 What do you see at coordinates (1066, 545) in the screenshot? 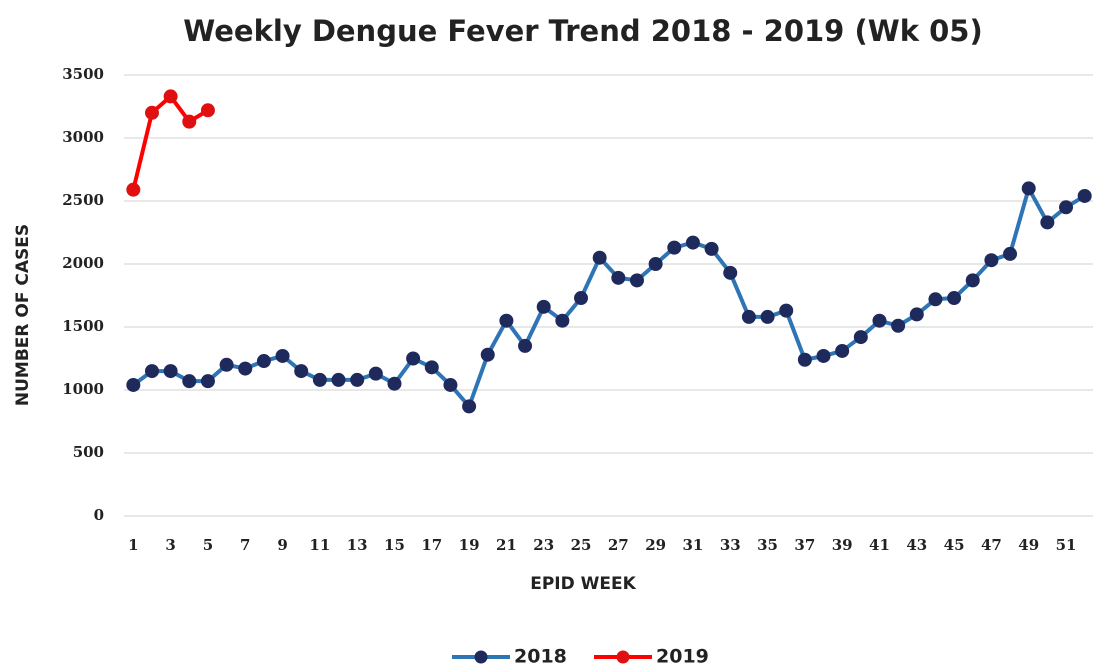
I see `x-tick-label: 51` at bounding box center [1066, 545].